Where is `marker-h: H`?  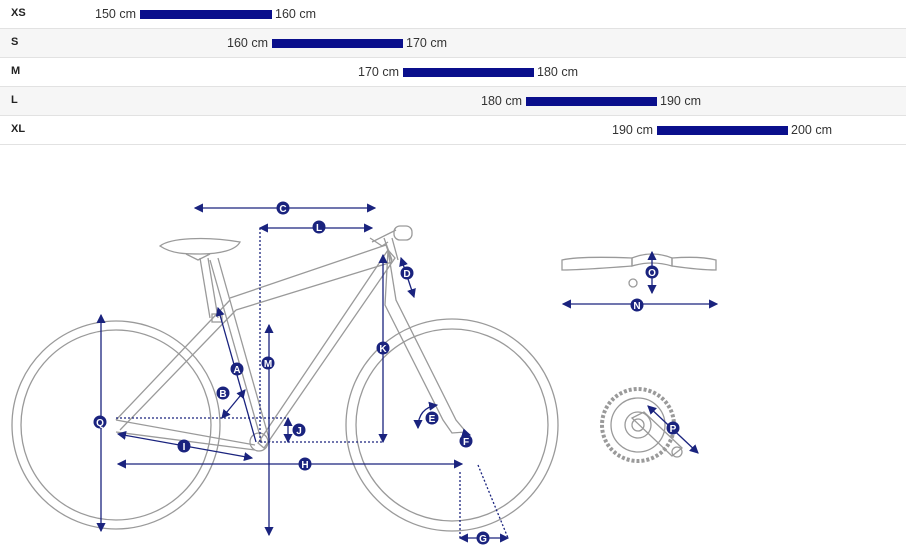 marker-h: H is located at coordinates (305, 464).